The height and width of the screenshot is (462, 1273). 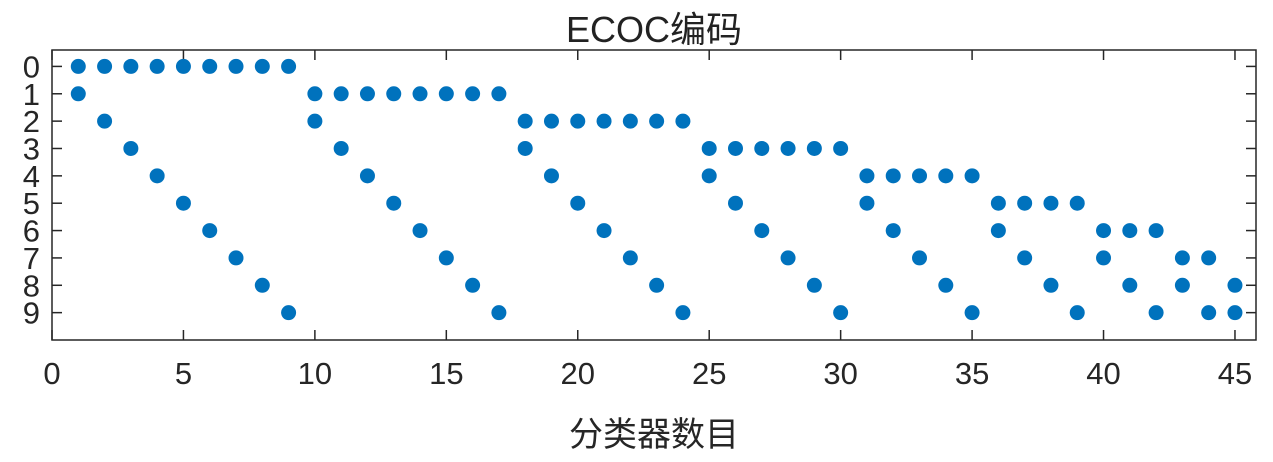 What do you see at coordinates (654, 29) in the screenshot?
I see `chart-title: ECOC编码` at bounding box center [654, 29].